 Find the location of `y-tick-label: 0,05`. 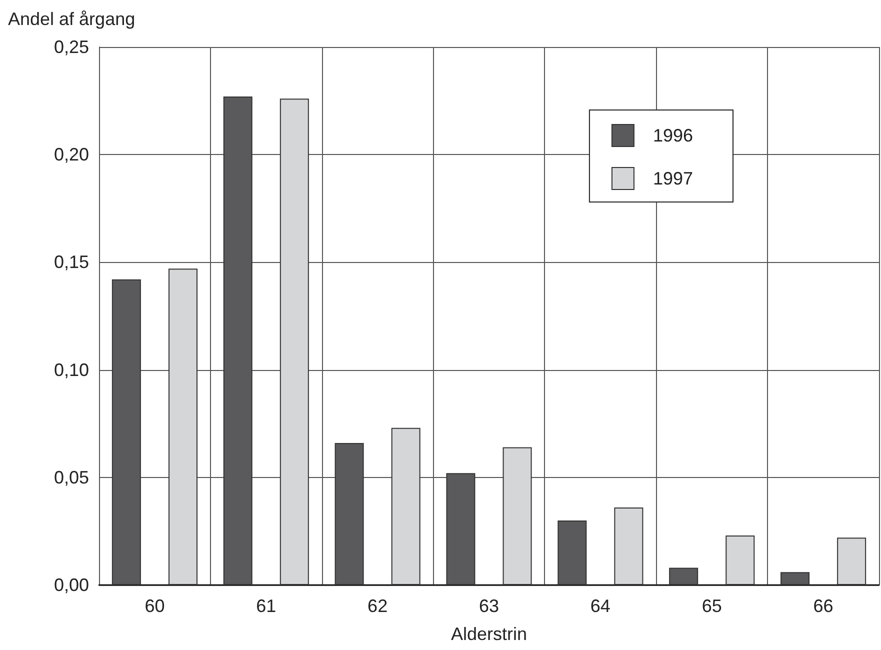

y-tick-label: 0,05 is located at coordinates (71, 477).